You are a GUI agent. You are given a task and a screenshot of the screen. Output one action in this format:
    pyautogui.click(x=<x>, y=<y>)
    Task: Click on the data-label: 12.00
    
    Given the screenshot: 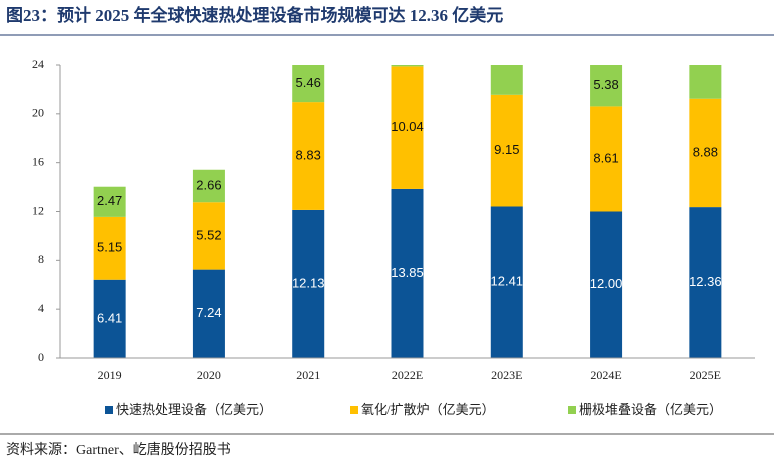 What is the action you would take?
    pyautogui.click(x=606, y=283)
    